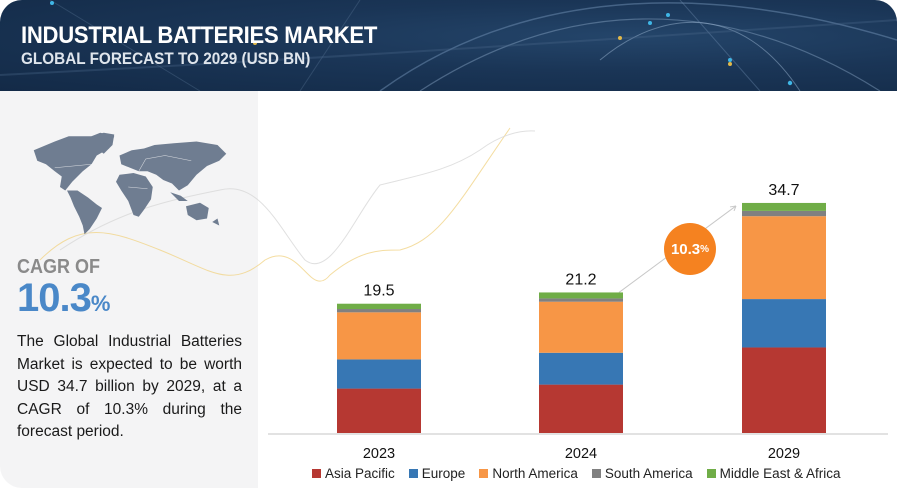 The height and width of the screenshot is (488, 897). I want to click on legend-item-asia-pacific: Asia Pacific, so click(353, 473).